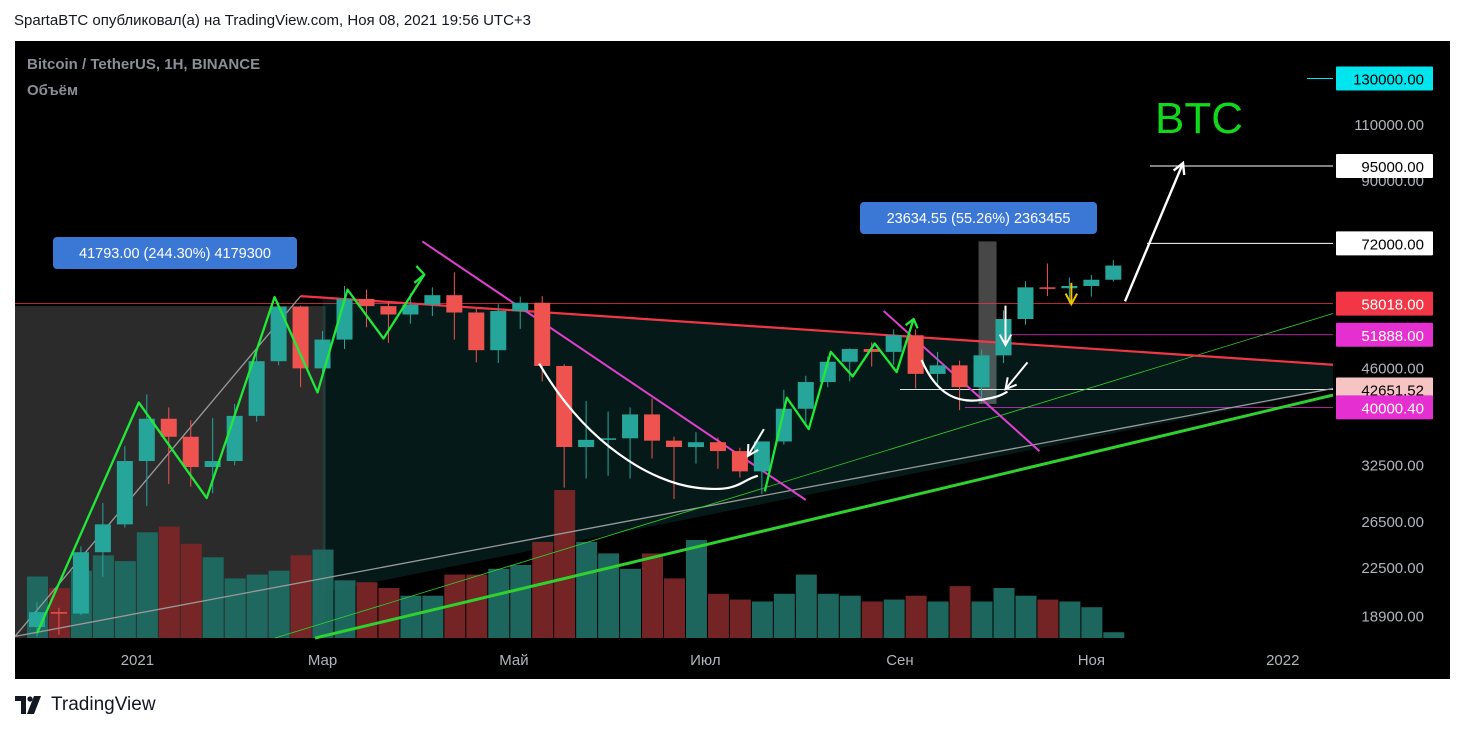 The width and height of the screenshot is (1465, 732). I want to click on x-tick-label: 2021, so click(137, 660).